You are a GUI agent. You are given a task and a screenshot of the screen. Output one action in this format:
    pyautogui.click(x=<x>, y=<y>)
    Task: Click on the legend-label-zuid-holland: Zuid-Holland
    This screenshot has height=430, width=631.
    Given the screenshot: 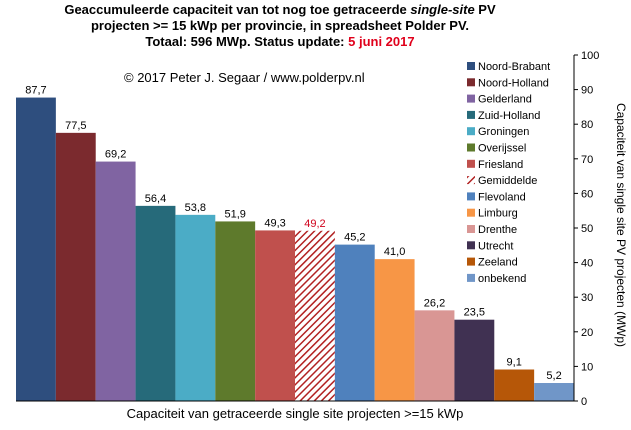 What is the action you would take?
    pyautogui.click(x=509, y=116)
    